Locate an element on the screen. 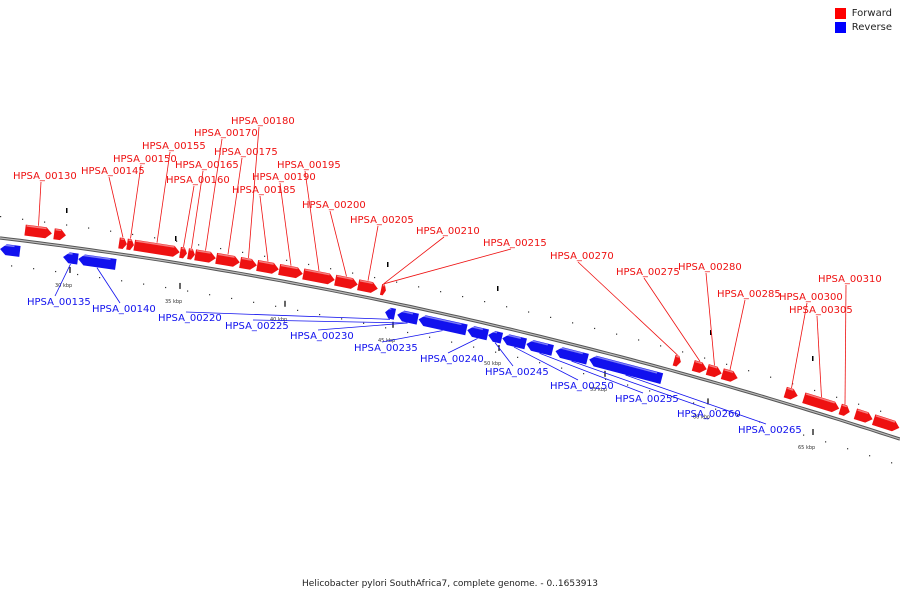 This screenshot has height=600, width=900. legend: Forward Reverse is located at coordinates (863, 22).